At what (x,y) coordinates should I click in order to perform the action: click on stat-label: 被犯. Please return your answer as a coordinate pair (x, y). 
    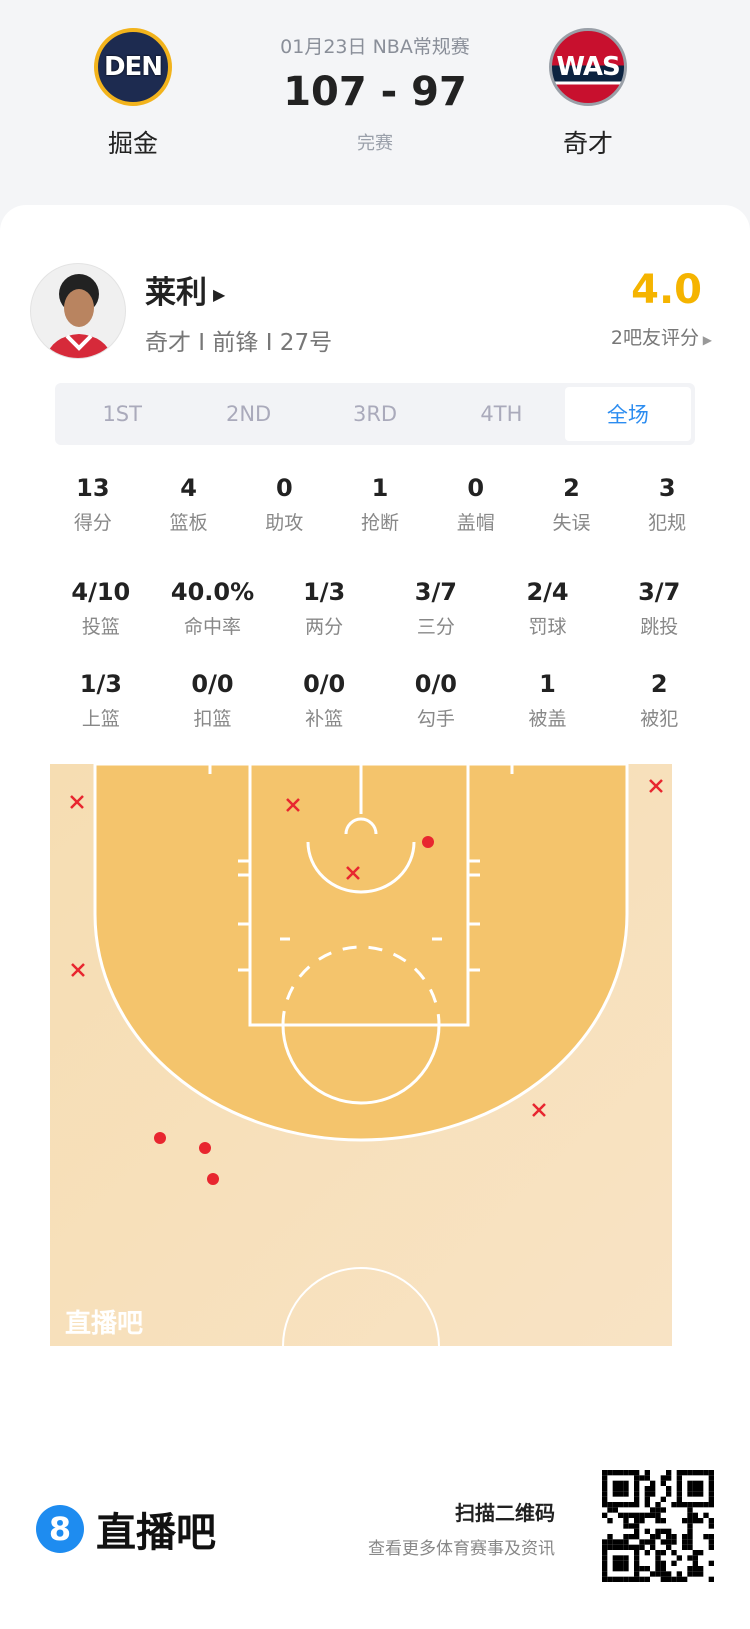
    Looking at the image, I should click on (659, 719).